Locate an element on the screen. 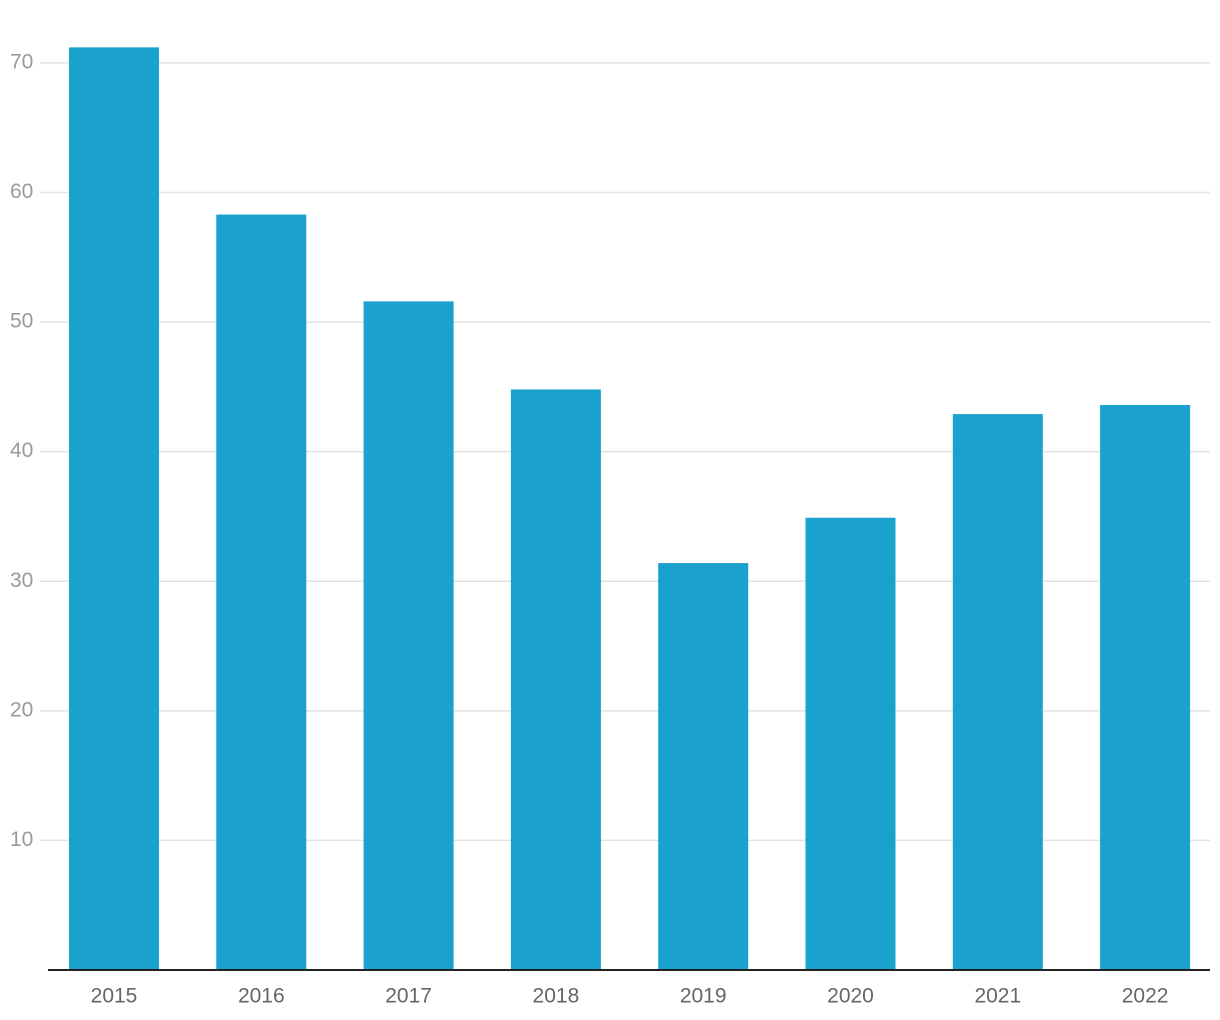  y-tick-label: 40 is located at coordinates (21, 450).